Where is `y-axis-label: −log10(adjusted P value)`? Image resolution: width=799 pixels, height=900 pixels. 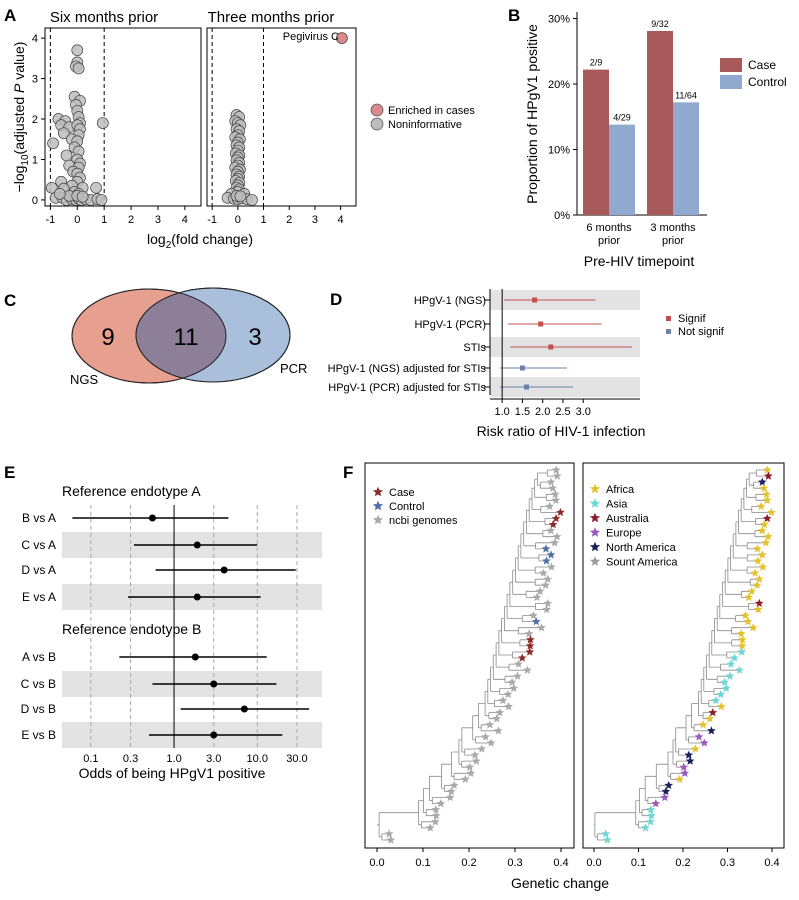 y-axis-label: −log10(adjusted P value) is located at coordinates (21, 117).